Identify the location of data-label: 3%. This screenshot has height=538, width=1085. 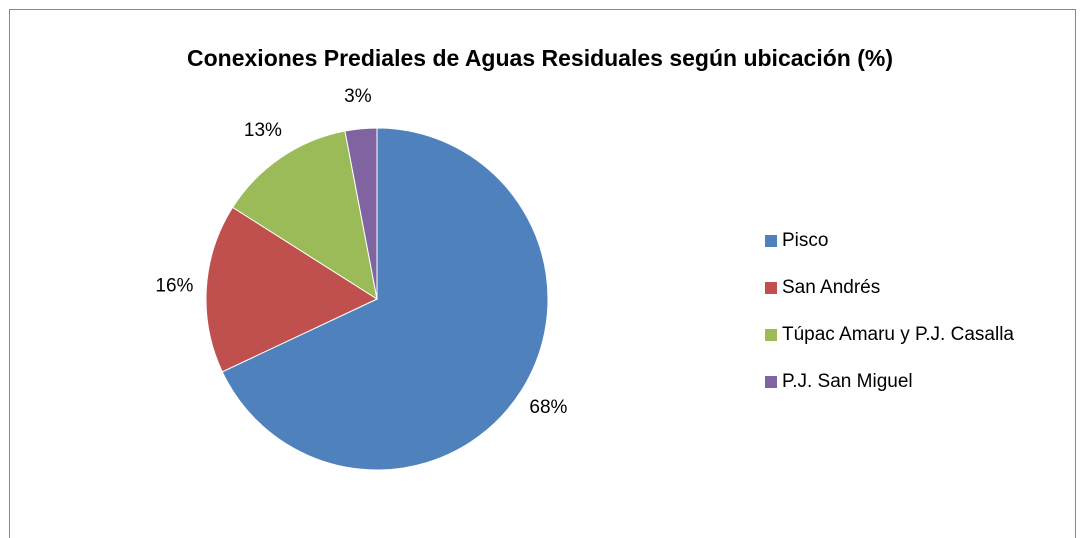
(358, 96).